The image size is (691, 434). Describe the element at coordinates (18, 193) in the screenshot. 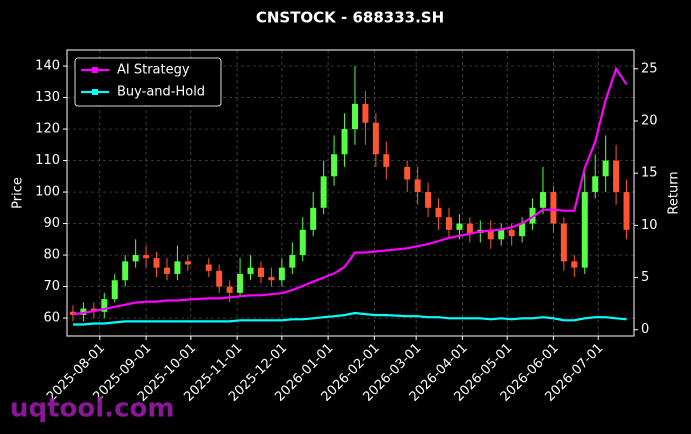

I see `y-axis-label: Price` at that location.